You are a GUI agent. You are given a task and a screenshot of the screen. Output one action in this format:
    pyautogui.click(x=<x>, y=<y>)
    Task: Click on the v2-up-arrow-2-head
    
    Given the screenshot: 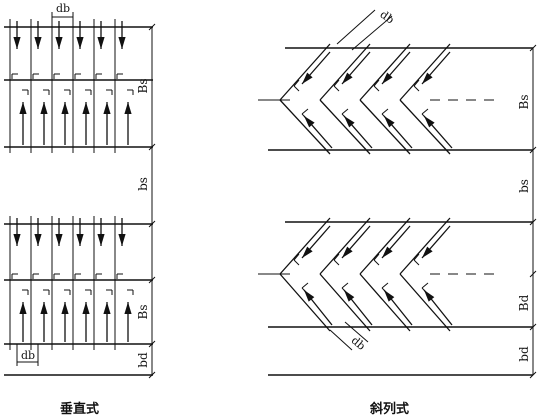 What is the action you would take?
    pyautogui.click(x=65, y=308)
    